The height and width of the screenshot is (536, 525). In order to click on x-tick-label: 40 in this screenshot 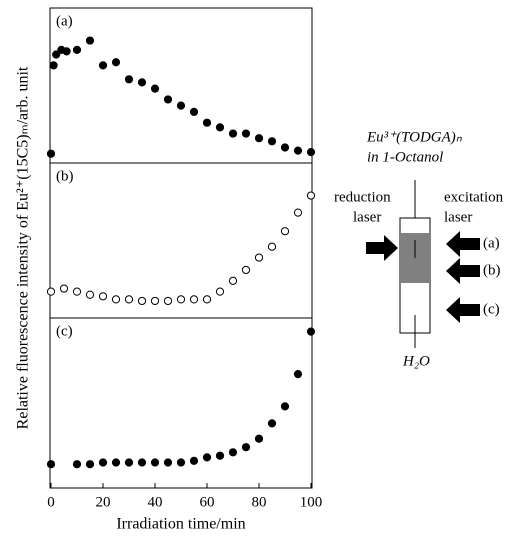, I will do `click(155, 502)`.